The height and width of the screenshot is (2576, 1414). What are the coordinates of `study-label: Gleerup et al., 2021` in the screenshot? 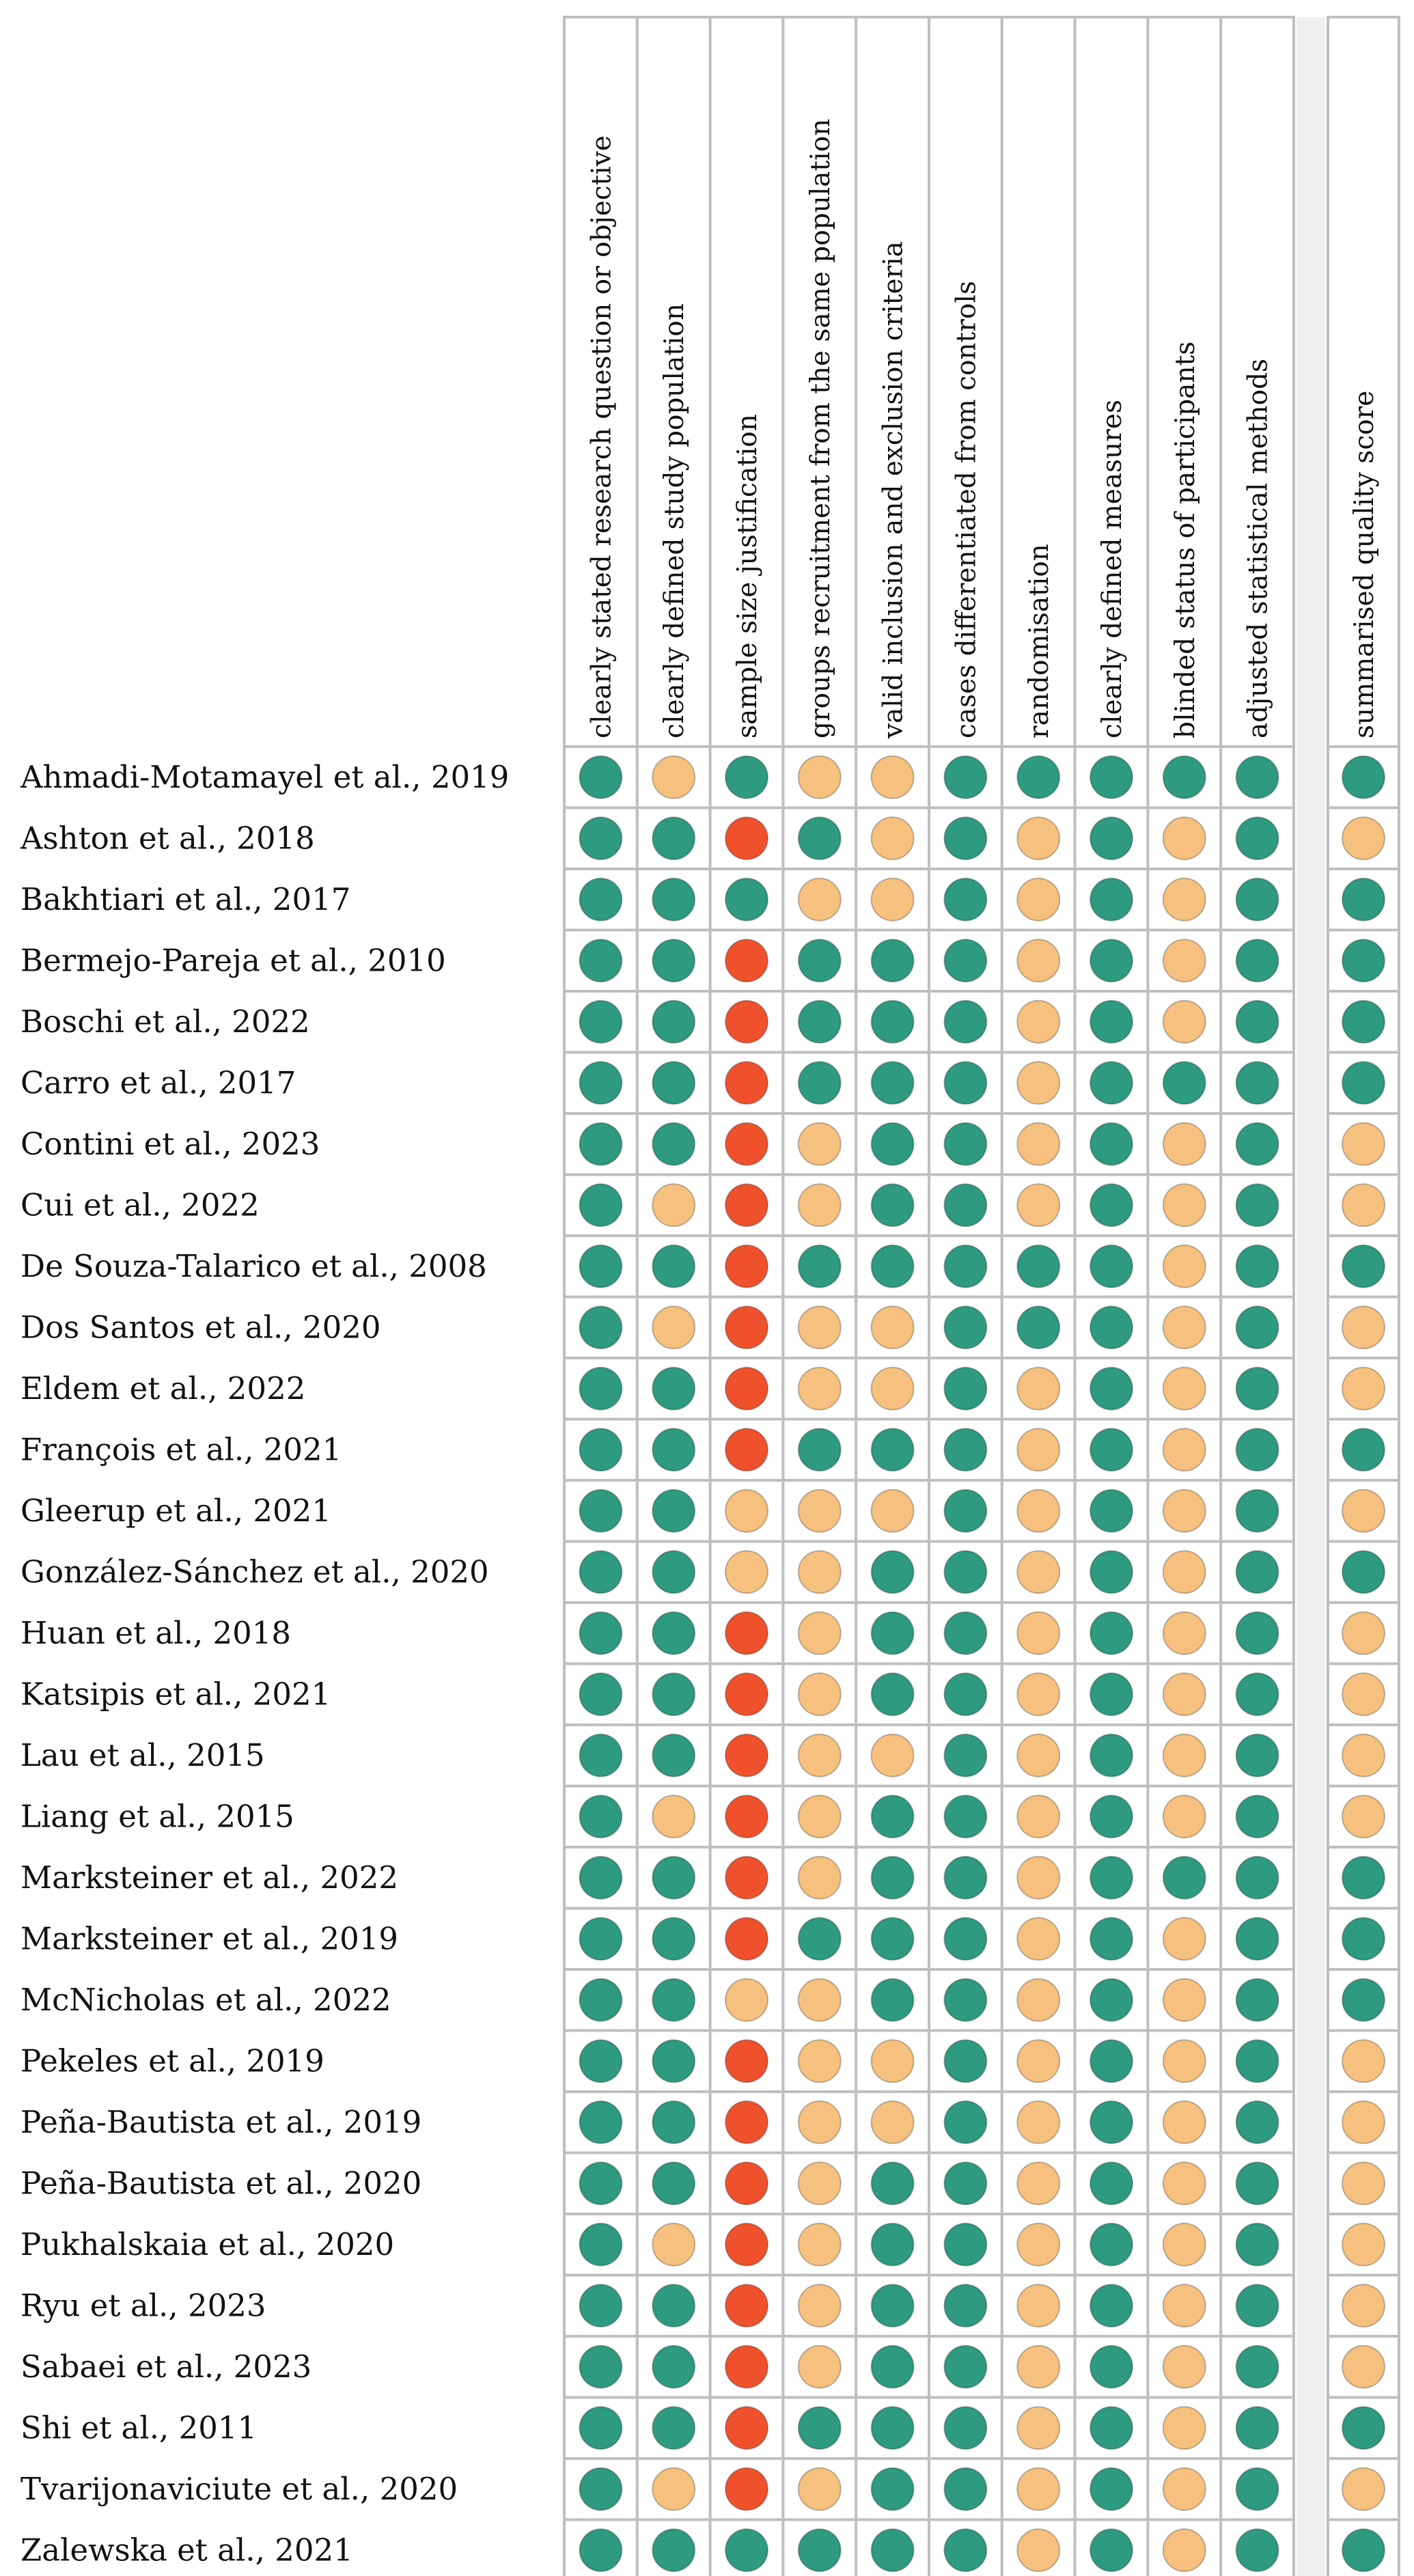 It's located at (175, 1511).